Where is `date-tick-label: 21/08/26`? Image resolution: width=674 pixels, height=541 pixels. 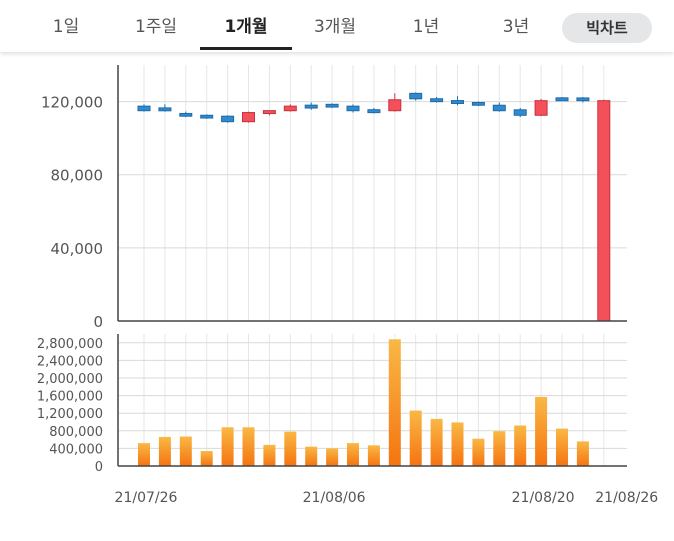
date-tick-label: 21/08/26 is located at coordinates (626, 498).